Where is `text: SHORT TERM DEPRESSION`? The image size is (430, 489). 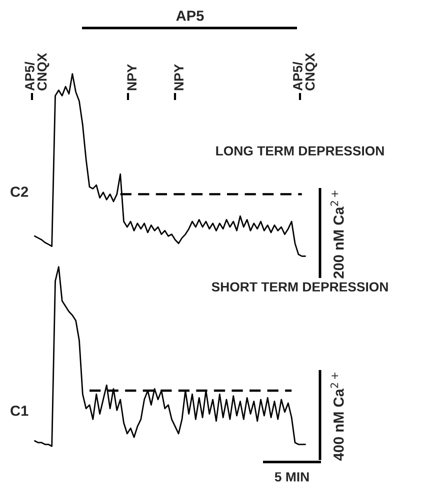 text: SHORT TERM DEPRESSION is located at coordinates (300, 287).